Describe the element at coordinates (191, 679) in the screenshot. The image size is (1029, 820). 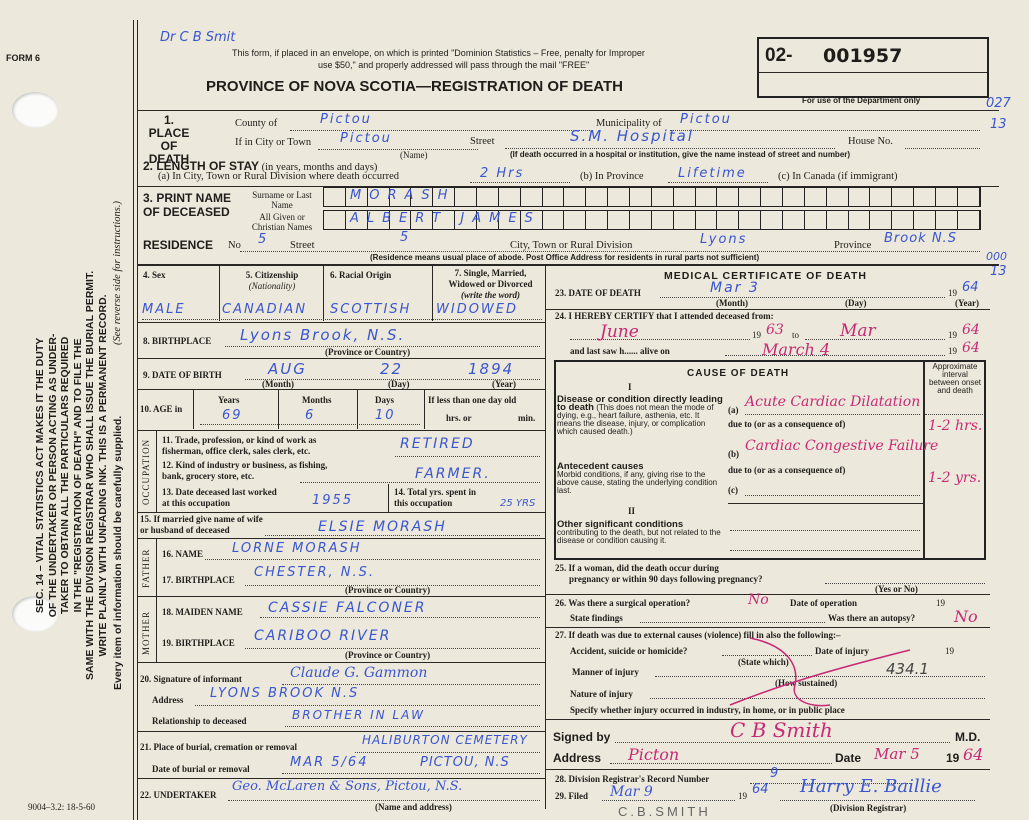
I see `informant-sig-label: 20. Signature of informant` at that location.